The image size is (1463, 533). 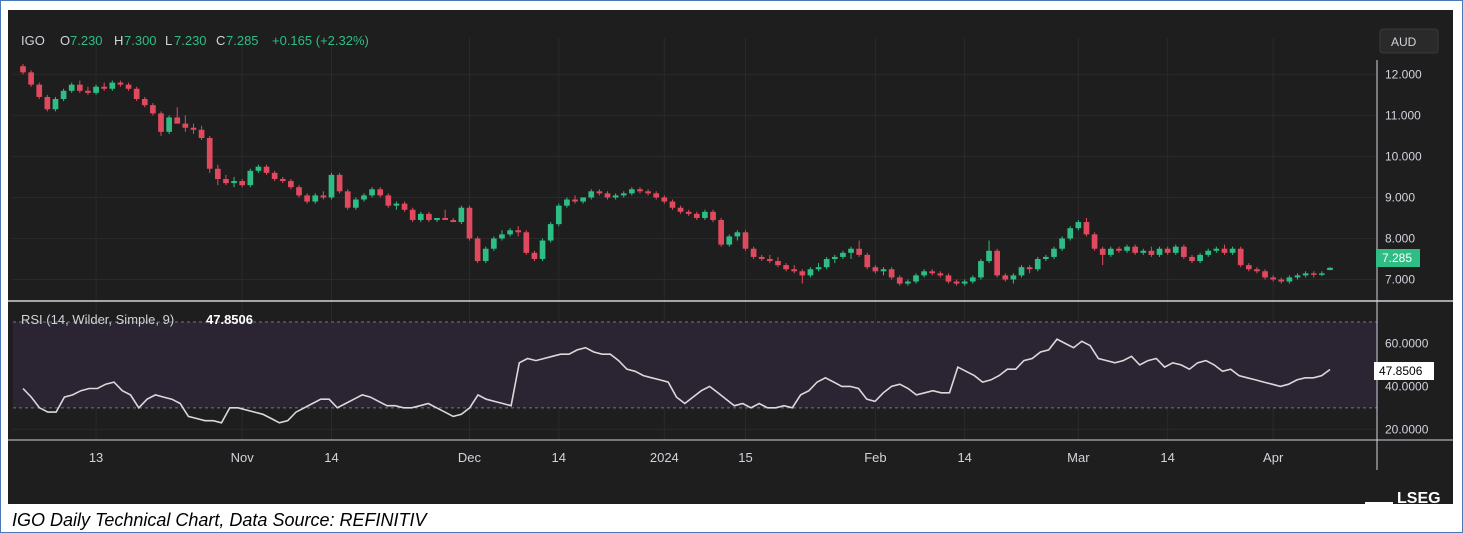 What do you see at coordinates (1078, 457) in the screenshot?
I see `x-tick-label: Mar` at bounding box center [1078, 457].